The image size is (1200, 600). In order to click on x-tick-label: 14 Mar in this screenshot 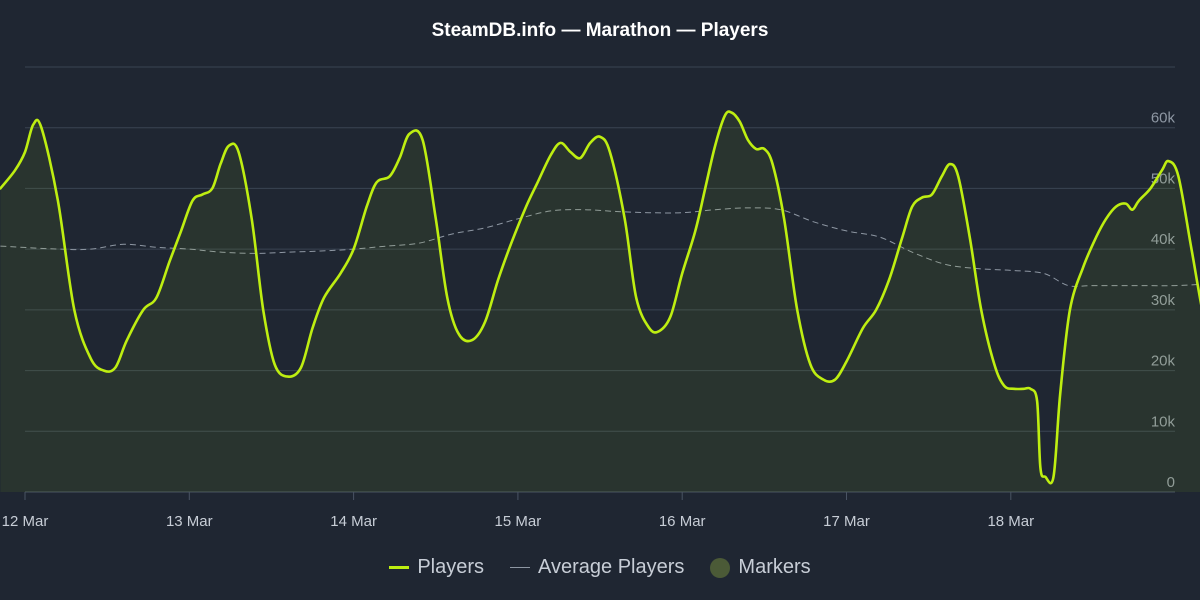, I will do `click(353, 521)`.